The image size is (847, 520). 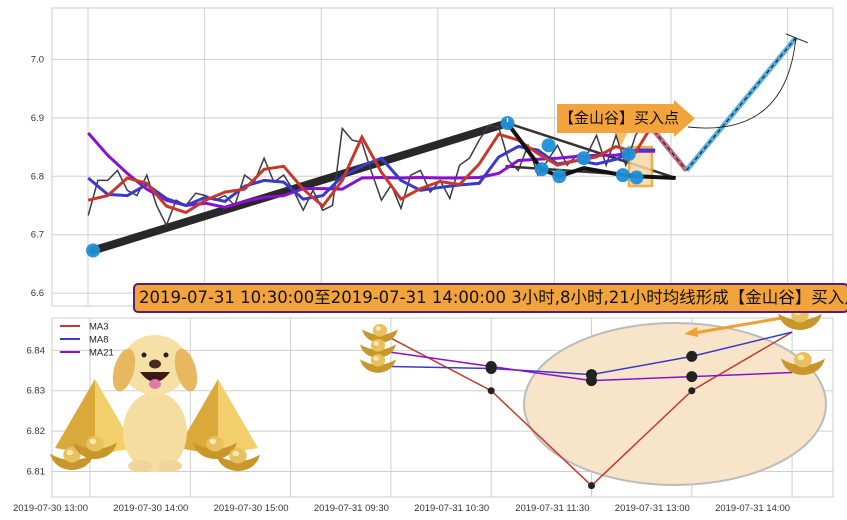 I want to click on bottom-y-tick-label: 6.81, so click(x=36, y=472).